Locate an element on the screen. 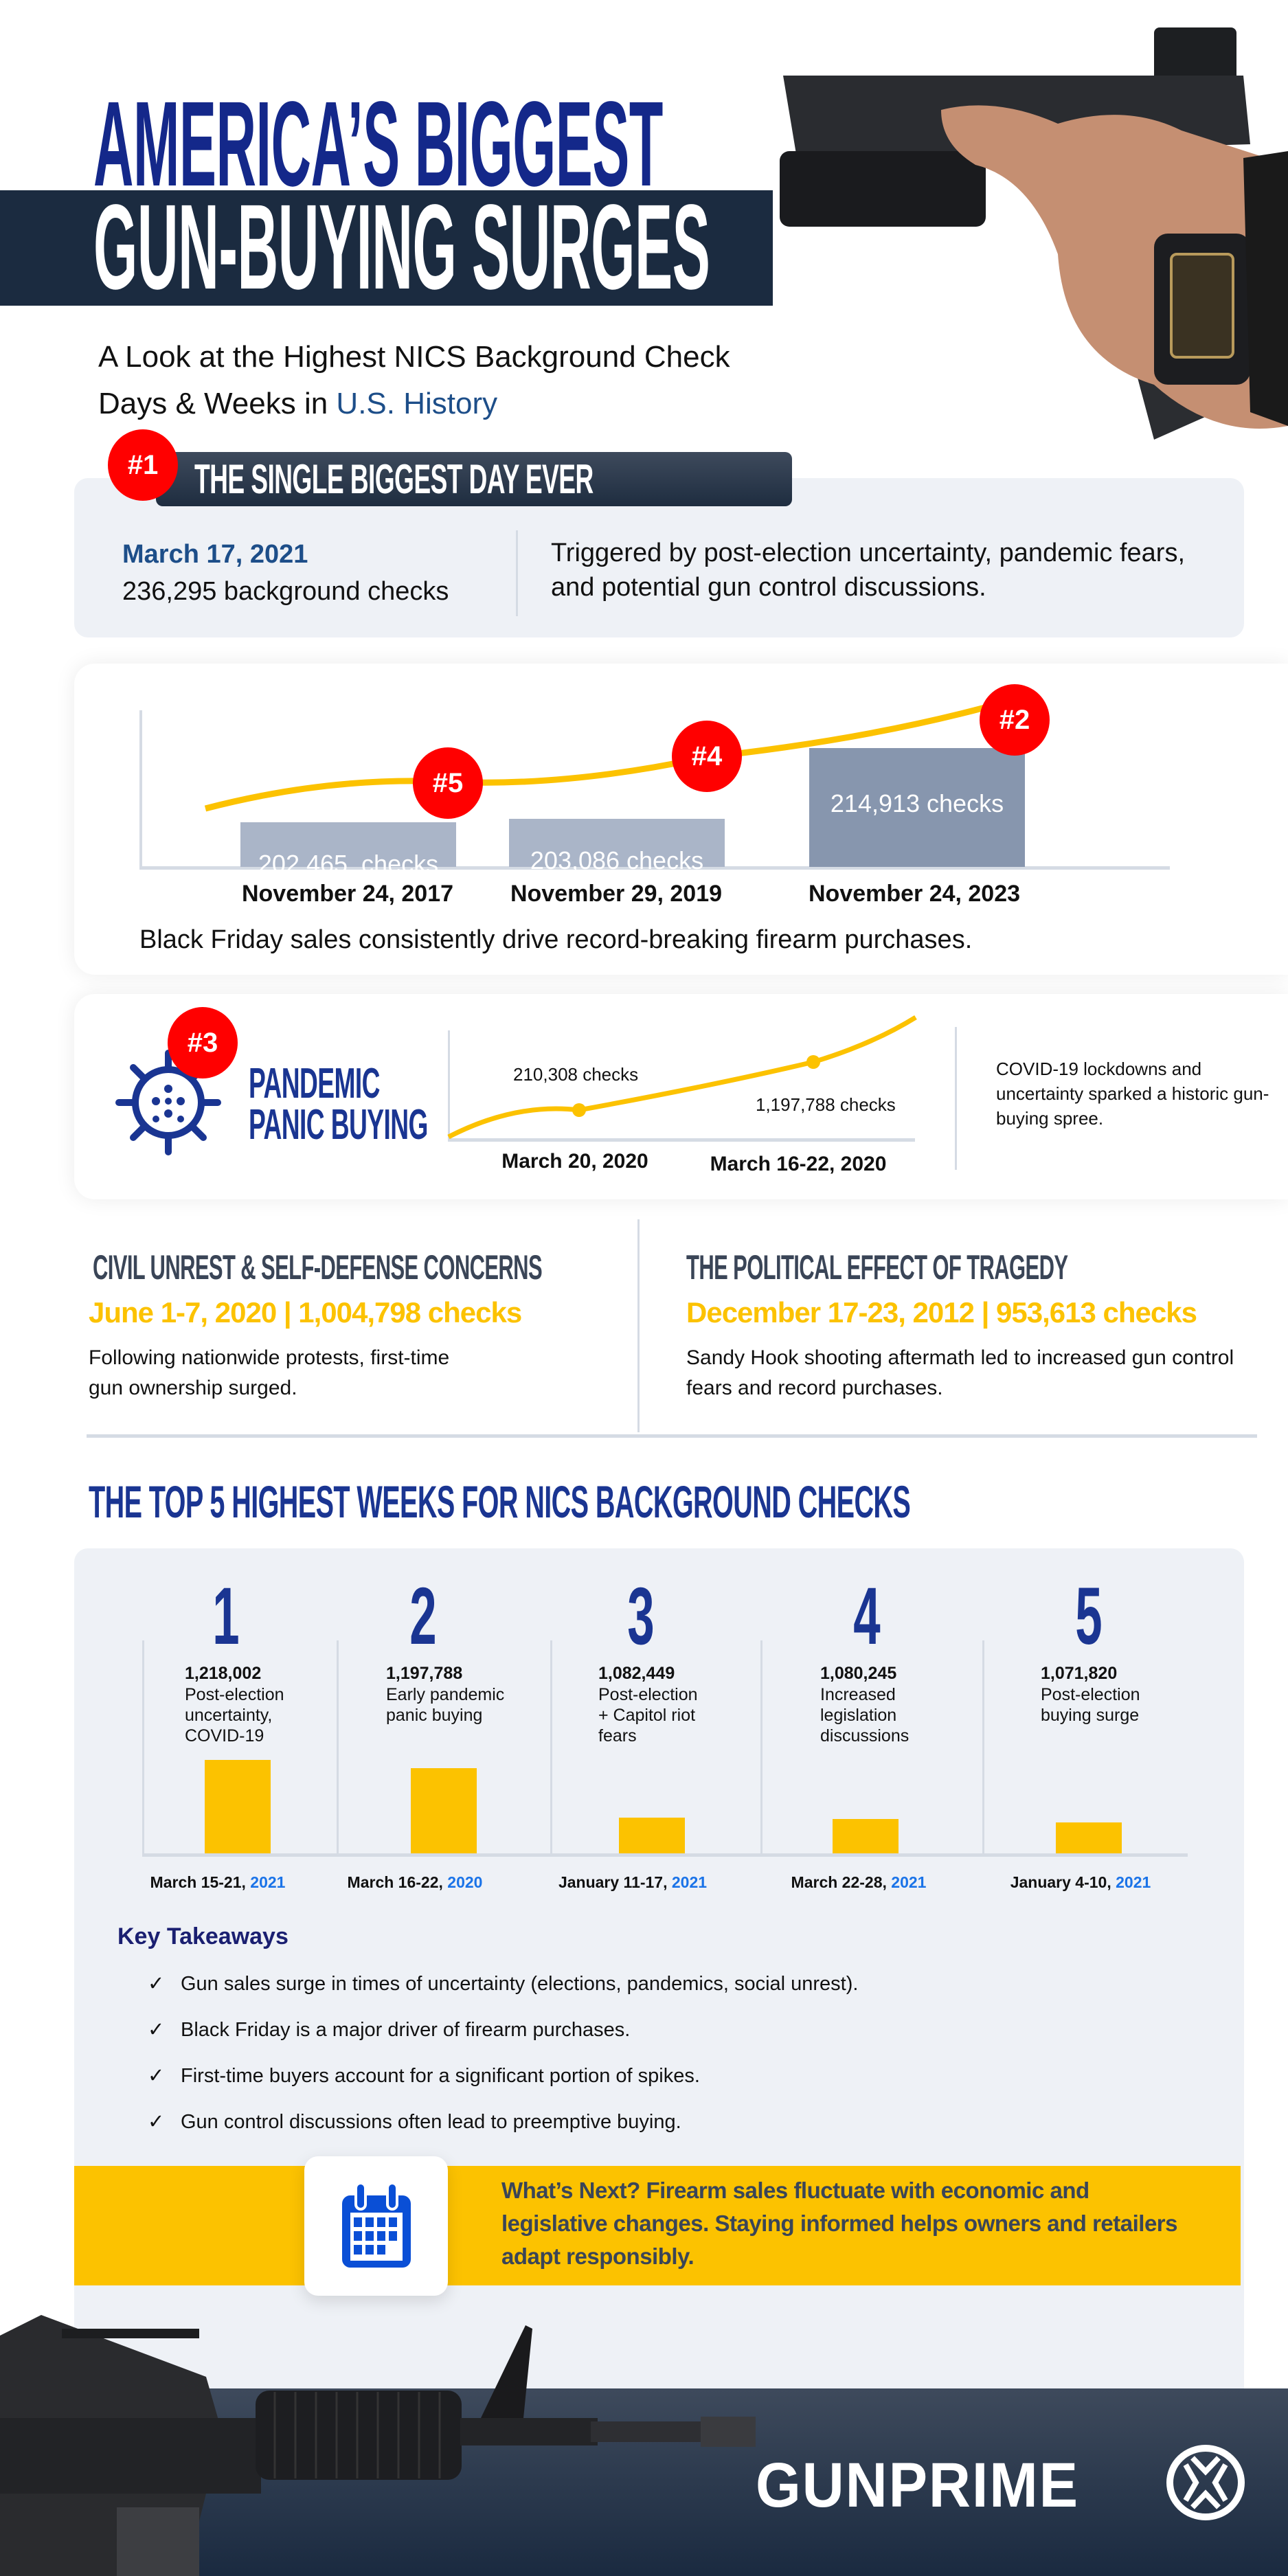 The width and height of the screenshot is (1288, 2576). week-dates: March 15-21, 2021 is located at coordinates (218, 1882).